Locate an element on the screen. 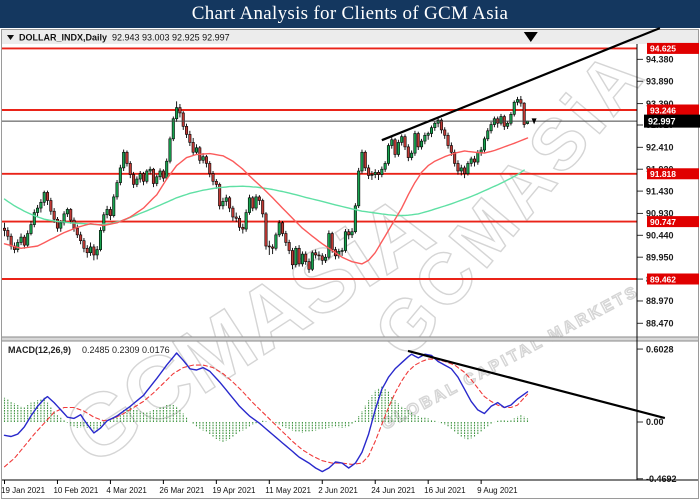 This screenshot has height=500, width=700. price-level-badge-label: 94.625 is located at coordinates (663, 49).